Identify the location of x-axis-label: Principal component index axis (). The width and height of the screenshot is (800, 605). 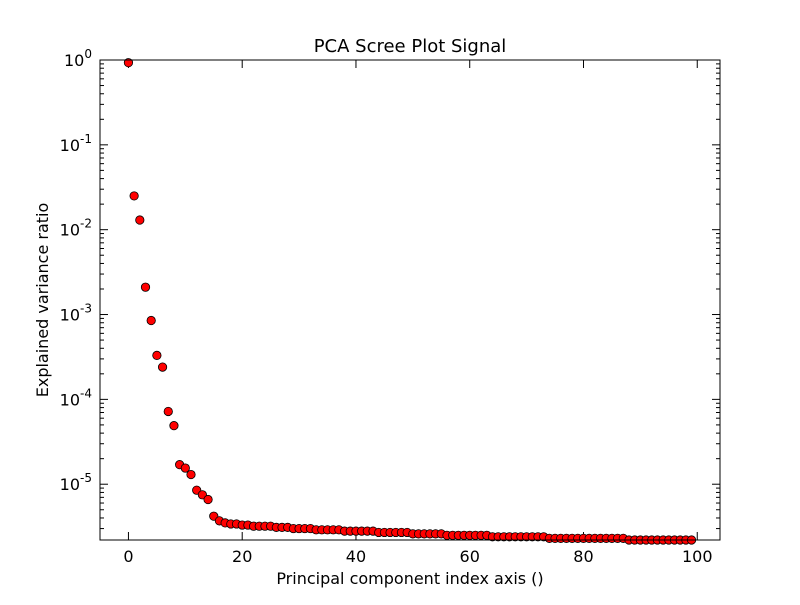
(409, 578).